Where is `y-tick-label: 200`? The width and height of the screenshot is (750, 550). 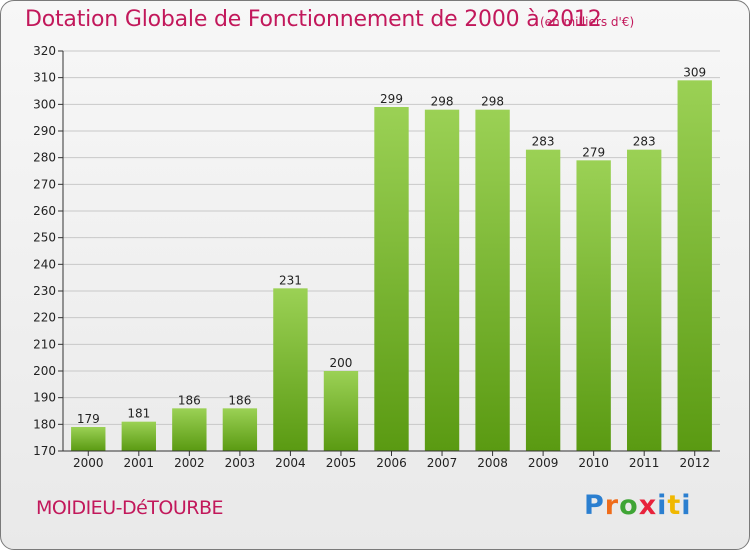 y-tick-label: 200 is located at coordinates (44, 371).